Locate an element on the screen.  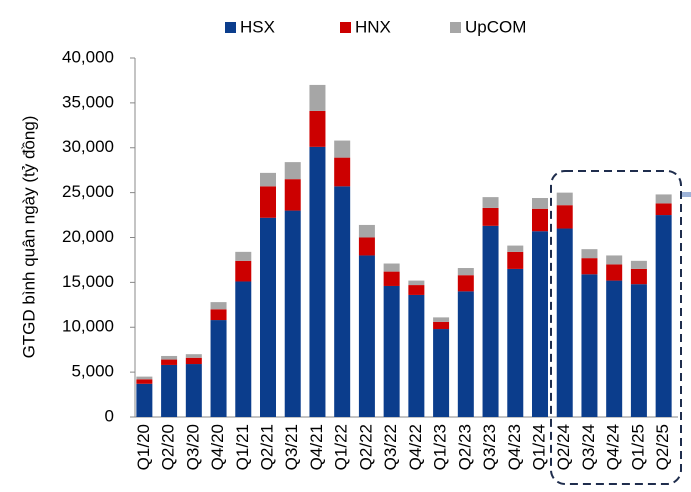
highlight-box is located at coordinates (616, 327).